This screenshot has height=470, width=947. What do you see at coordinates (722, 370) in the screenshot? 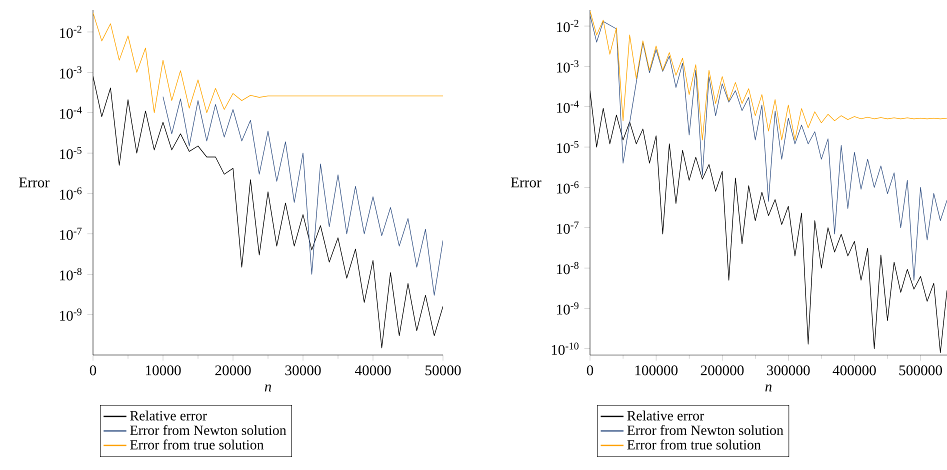
I see `x-tick-label: 200000` at bounding box center [722, 370].